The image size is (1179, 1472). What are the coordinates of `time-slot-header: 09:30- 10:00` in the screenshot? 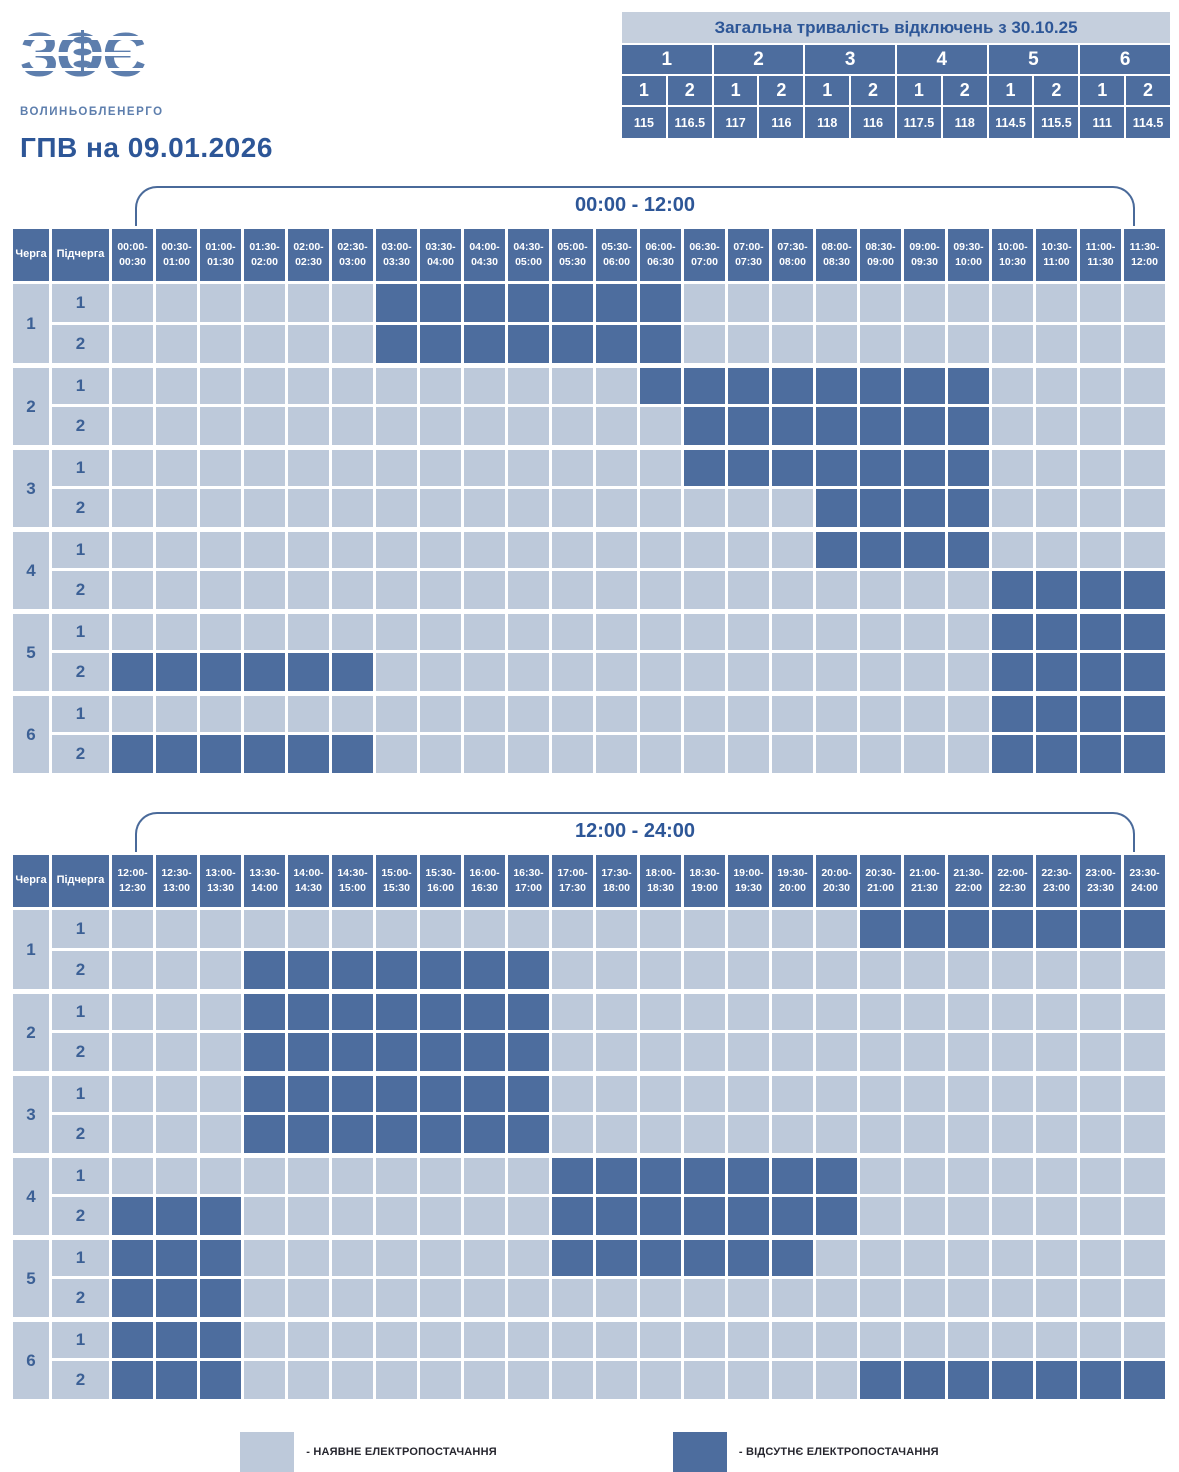 It's located at (968, 255).